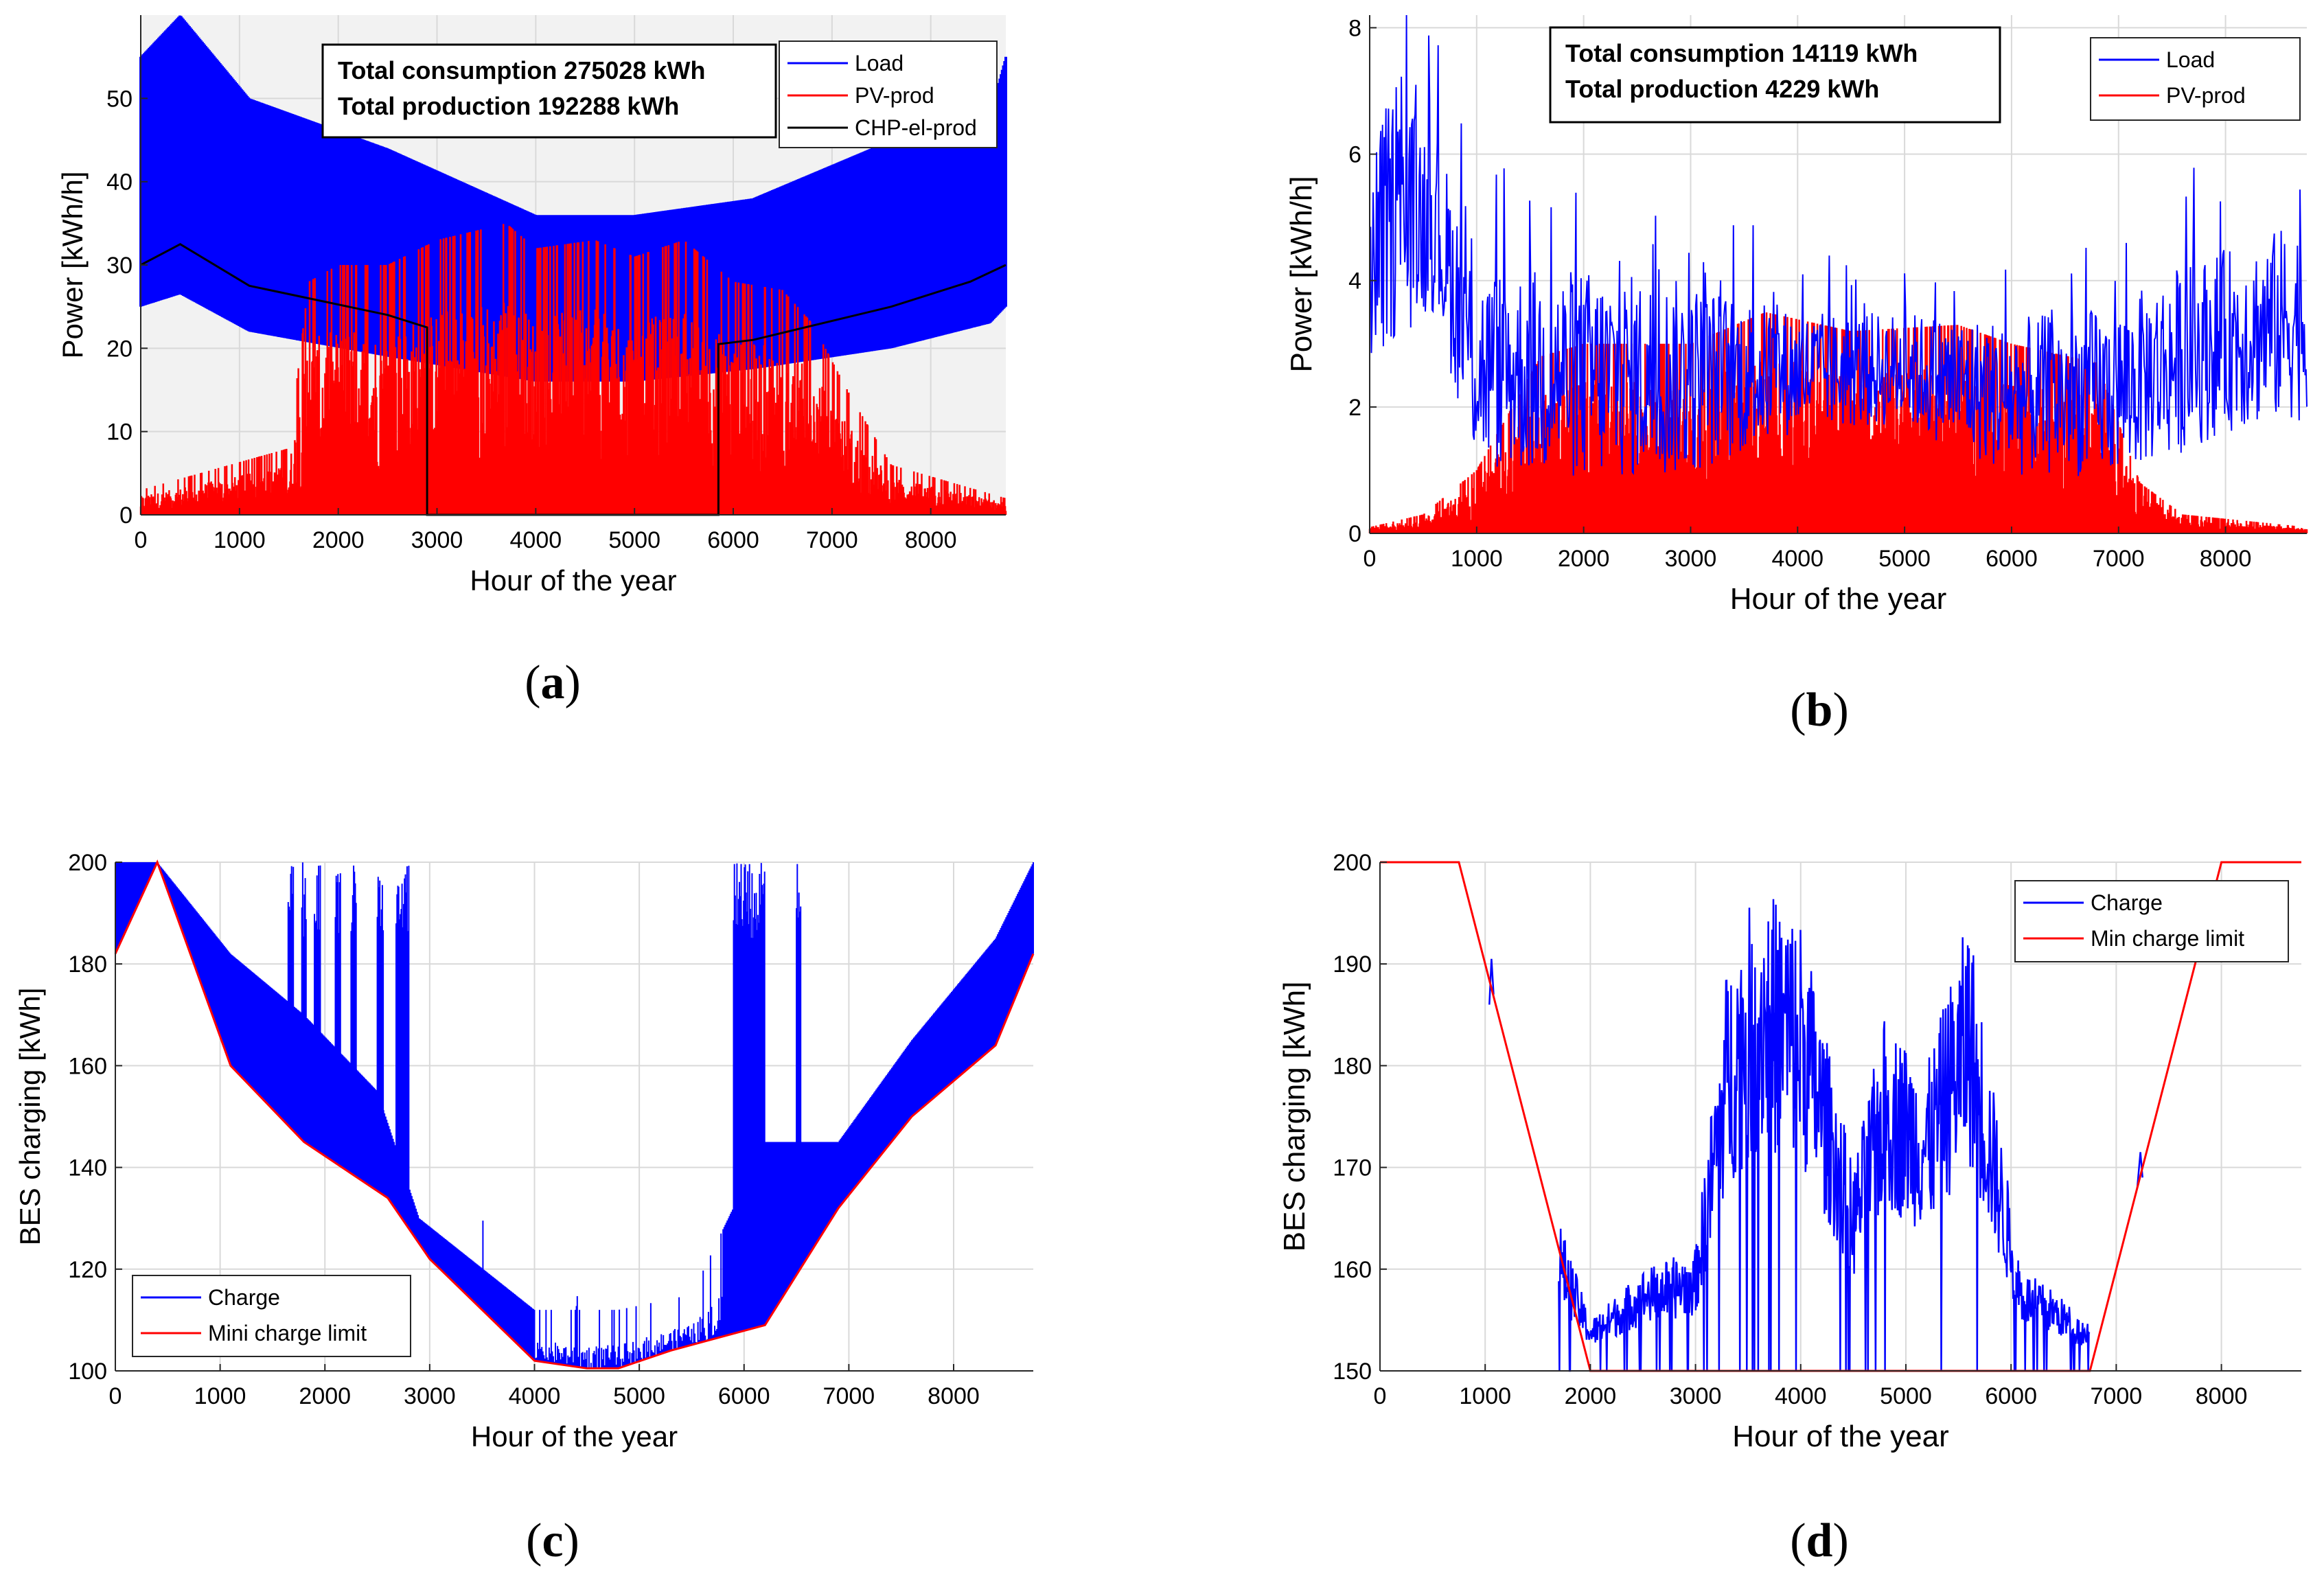  What do you see at coordinates (119, 183) in the screenshot?
I see `y-tick-label: 40` at bounding box center [119, 183].